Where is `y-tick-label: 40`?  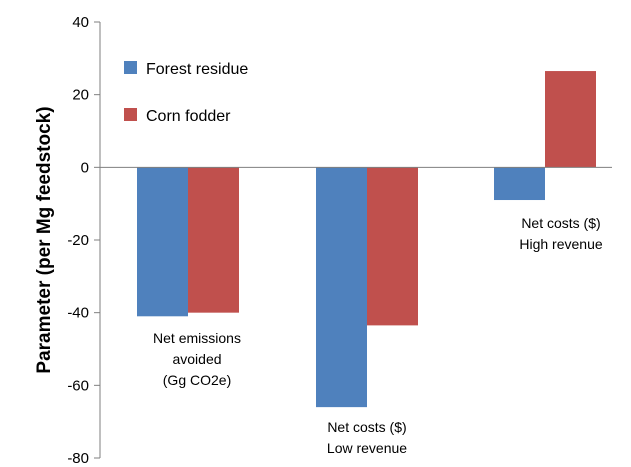 y-tick-label: 40 is located at coordinates (80, 22).